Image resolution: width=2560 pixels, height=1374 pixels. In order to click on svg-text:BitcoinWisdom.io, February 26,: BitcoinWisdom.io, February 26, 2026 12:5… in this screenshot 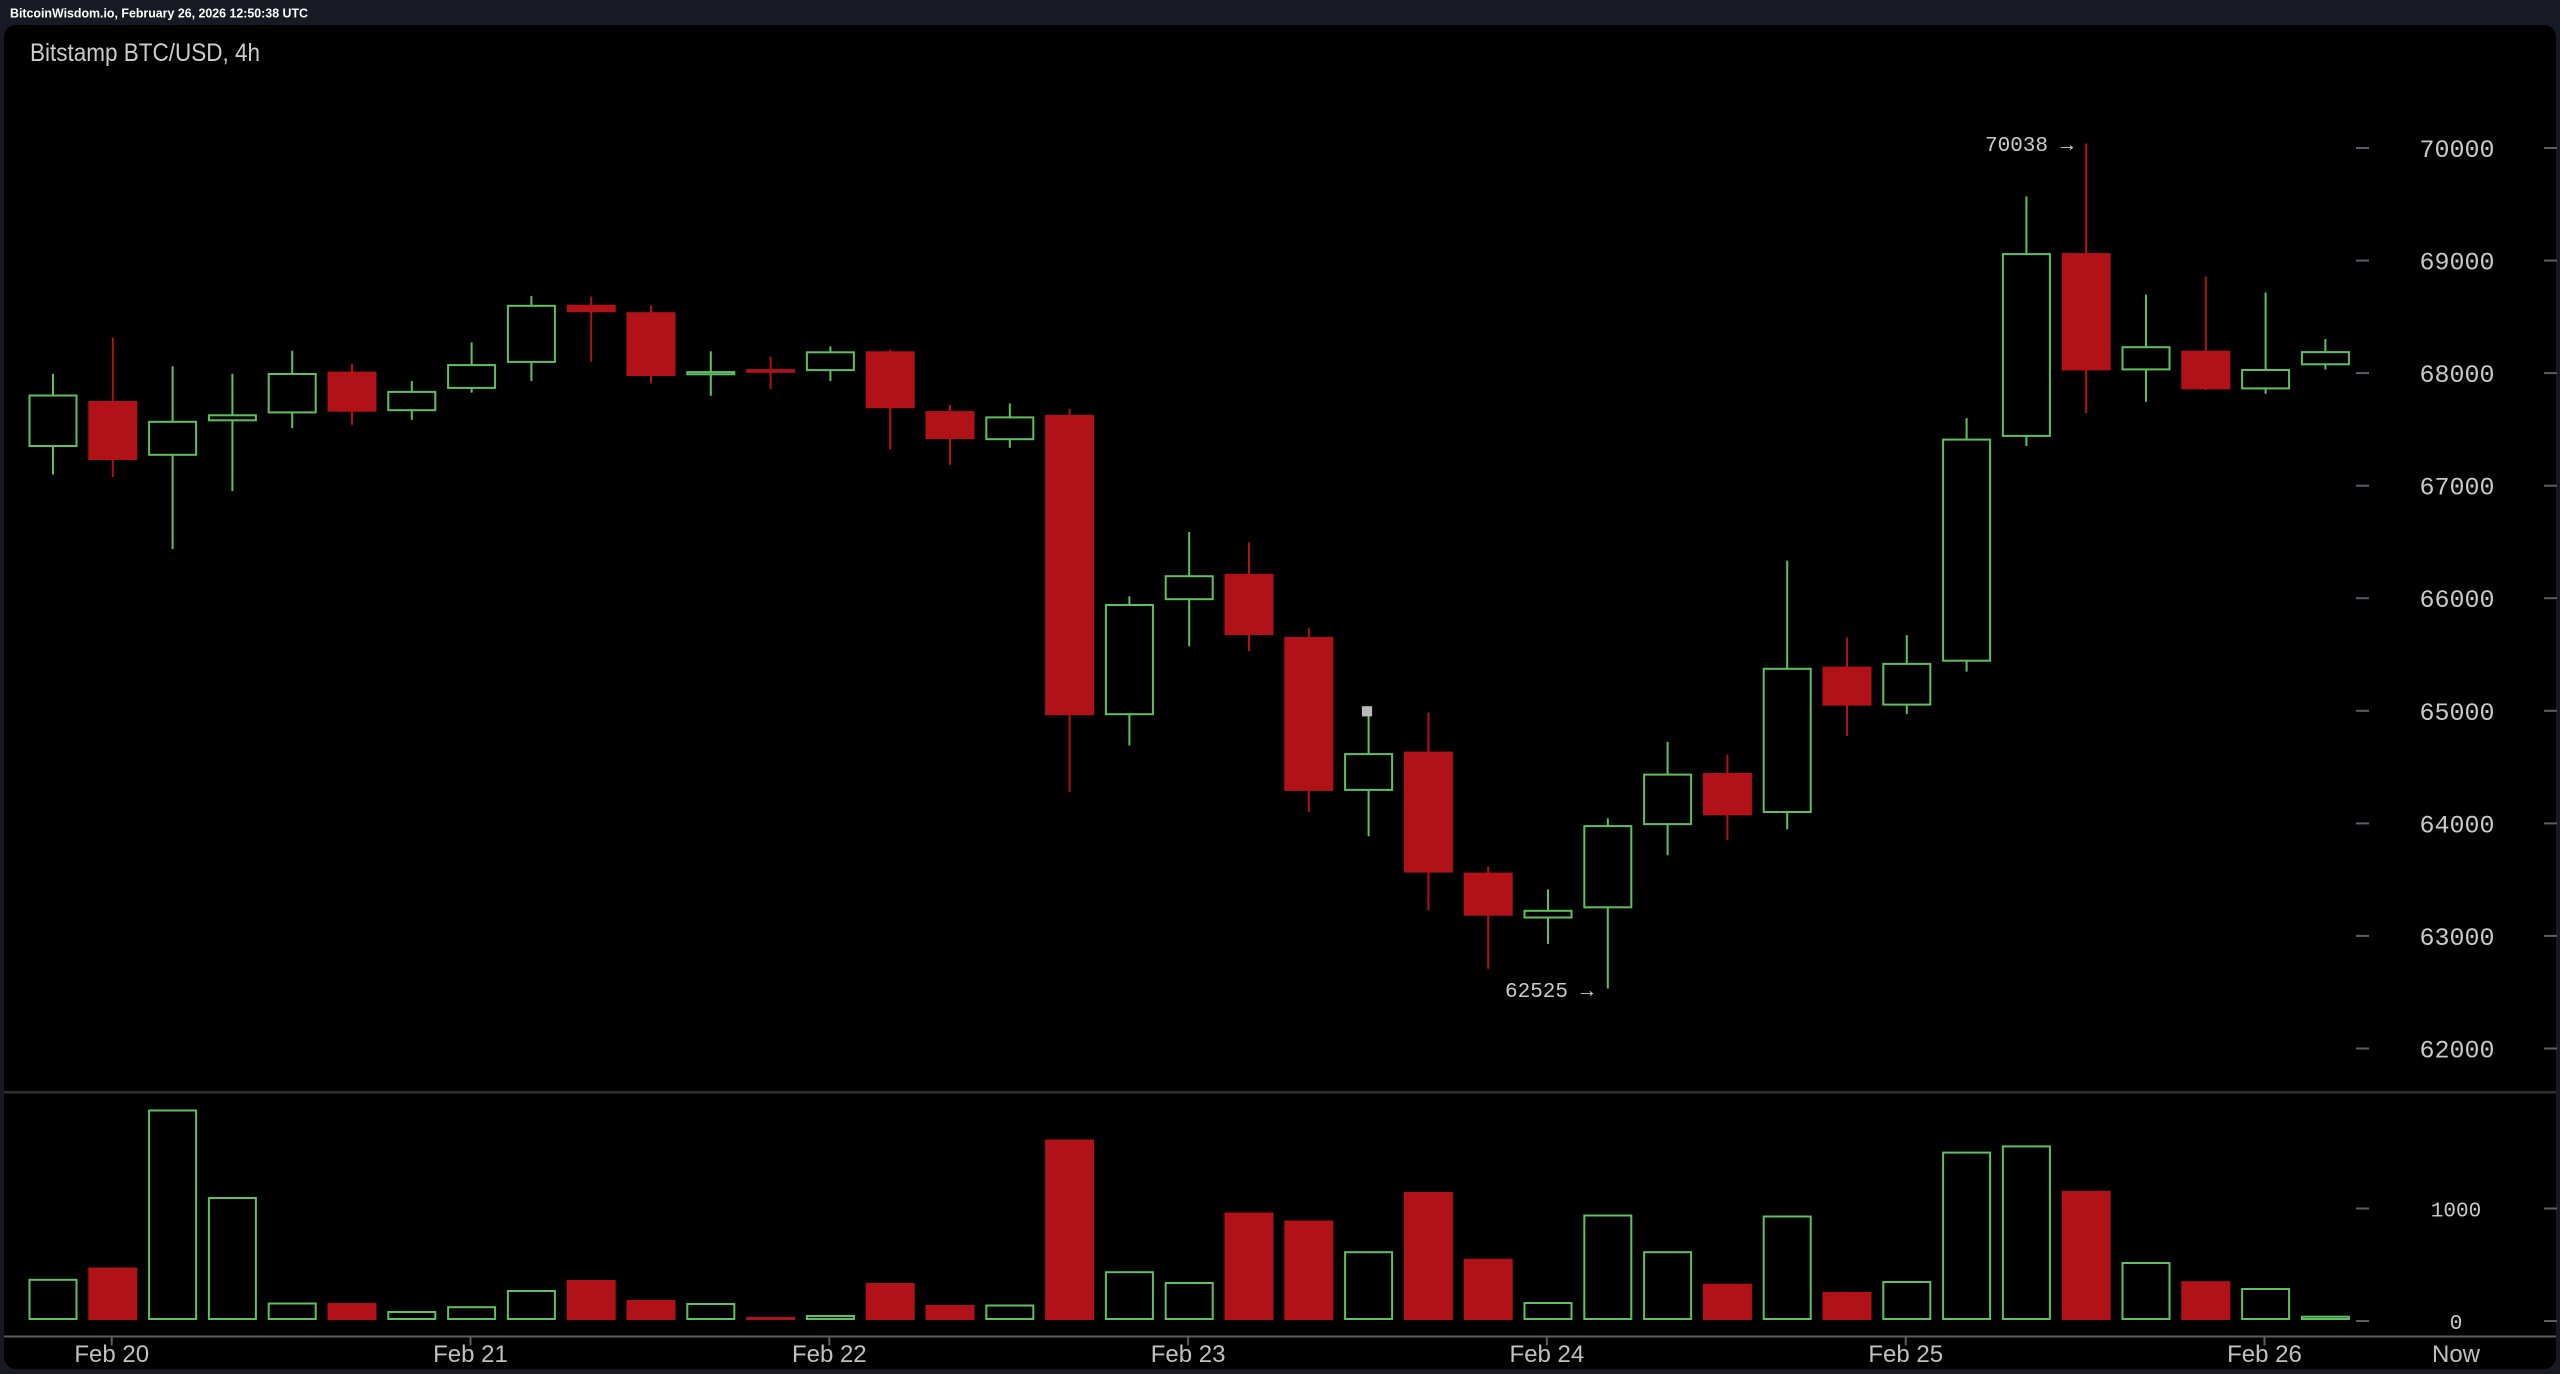, I will do `click(159, 13)`.